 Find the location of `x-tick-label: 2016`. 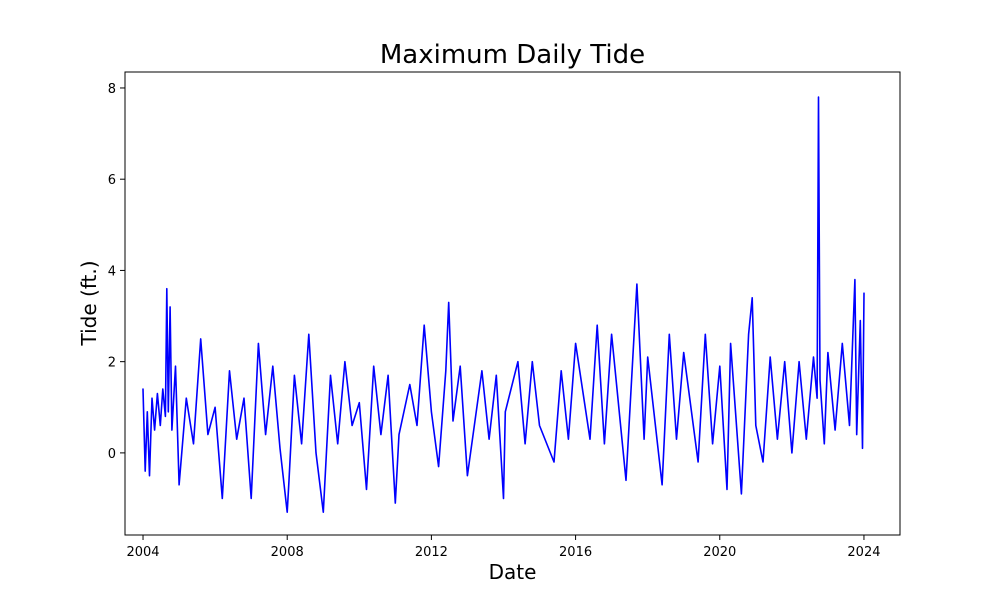

x-tick-label: 2016 is located at coordinates (575, 552).